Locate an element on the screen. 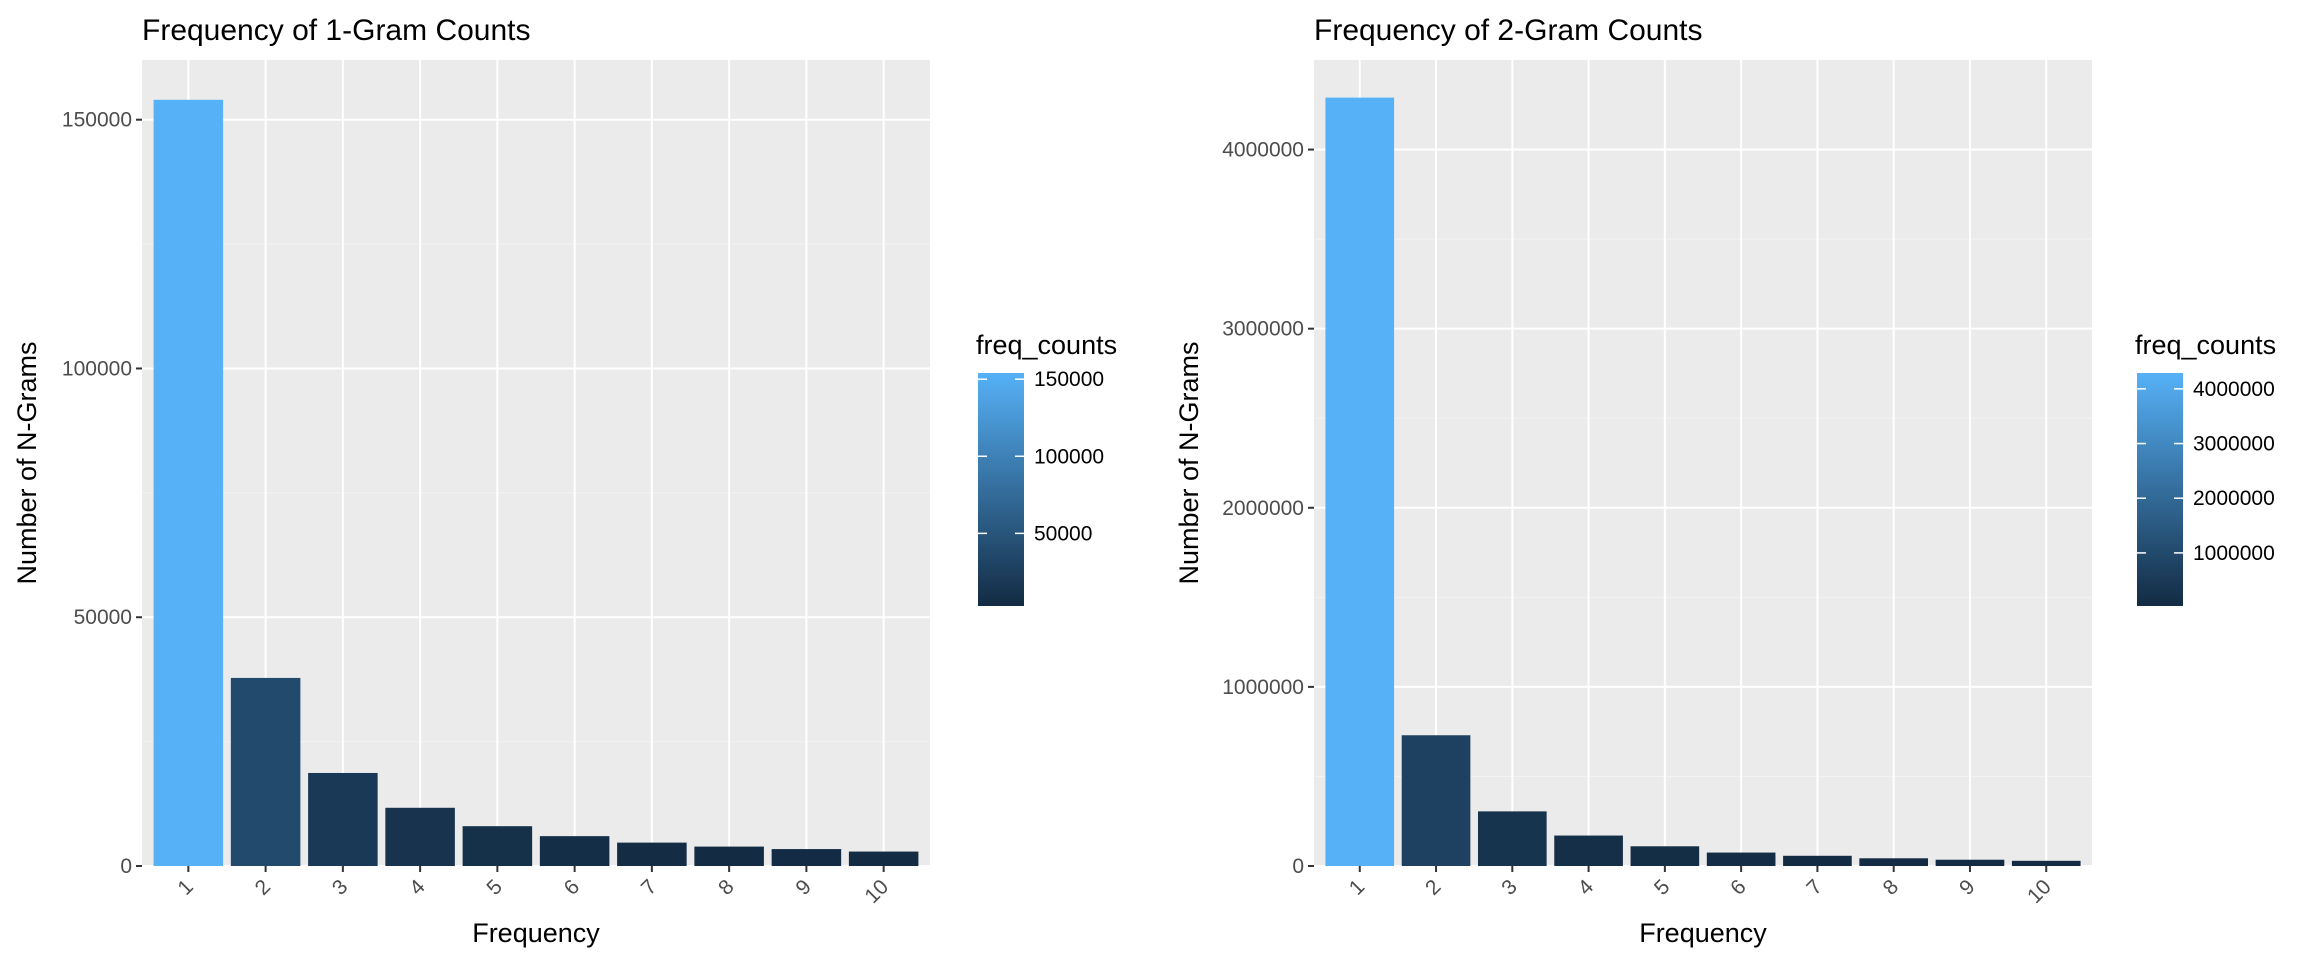 The image size is (2304, 960). y-tick-label: 100000 is located at coordinates (97, 368).